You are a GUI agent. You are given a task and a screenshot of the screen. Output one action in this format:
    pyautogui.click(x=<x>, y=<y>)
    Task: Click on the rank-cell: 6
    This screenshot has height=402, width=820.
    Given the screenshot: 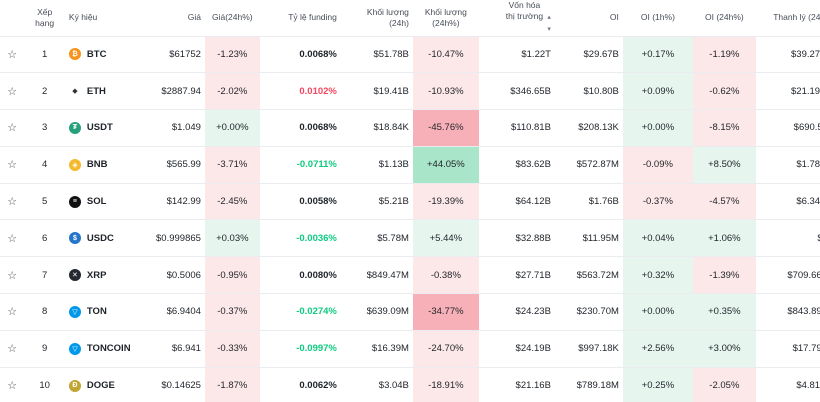 What is the action you would take?
    pyautogui.click(x=44, y=238)
    